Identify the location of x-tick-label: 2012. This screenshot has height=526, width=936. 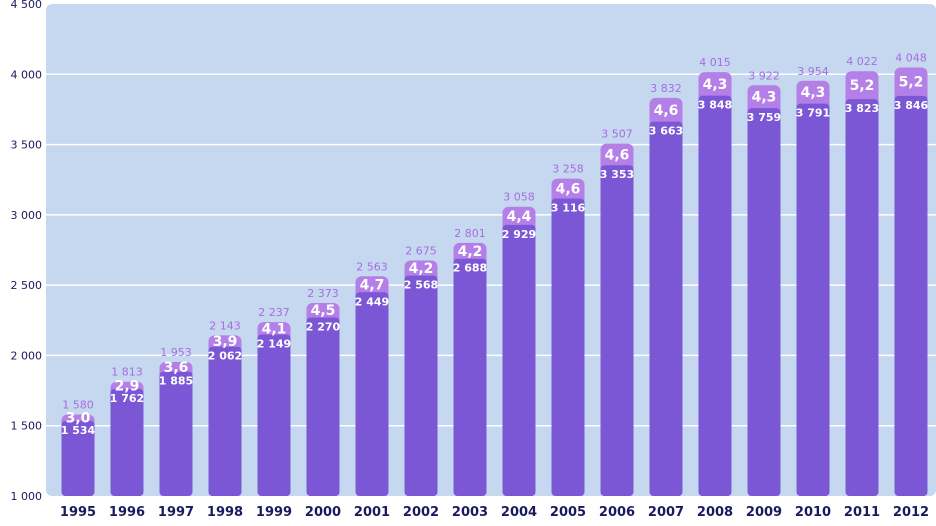
(911, 512).